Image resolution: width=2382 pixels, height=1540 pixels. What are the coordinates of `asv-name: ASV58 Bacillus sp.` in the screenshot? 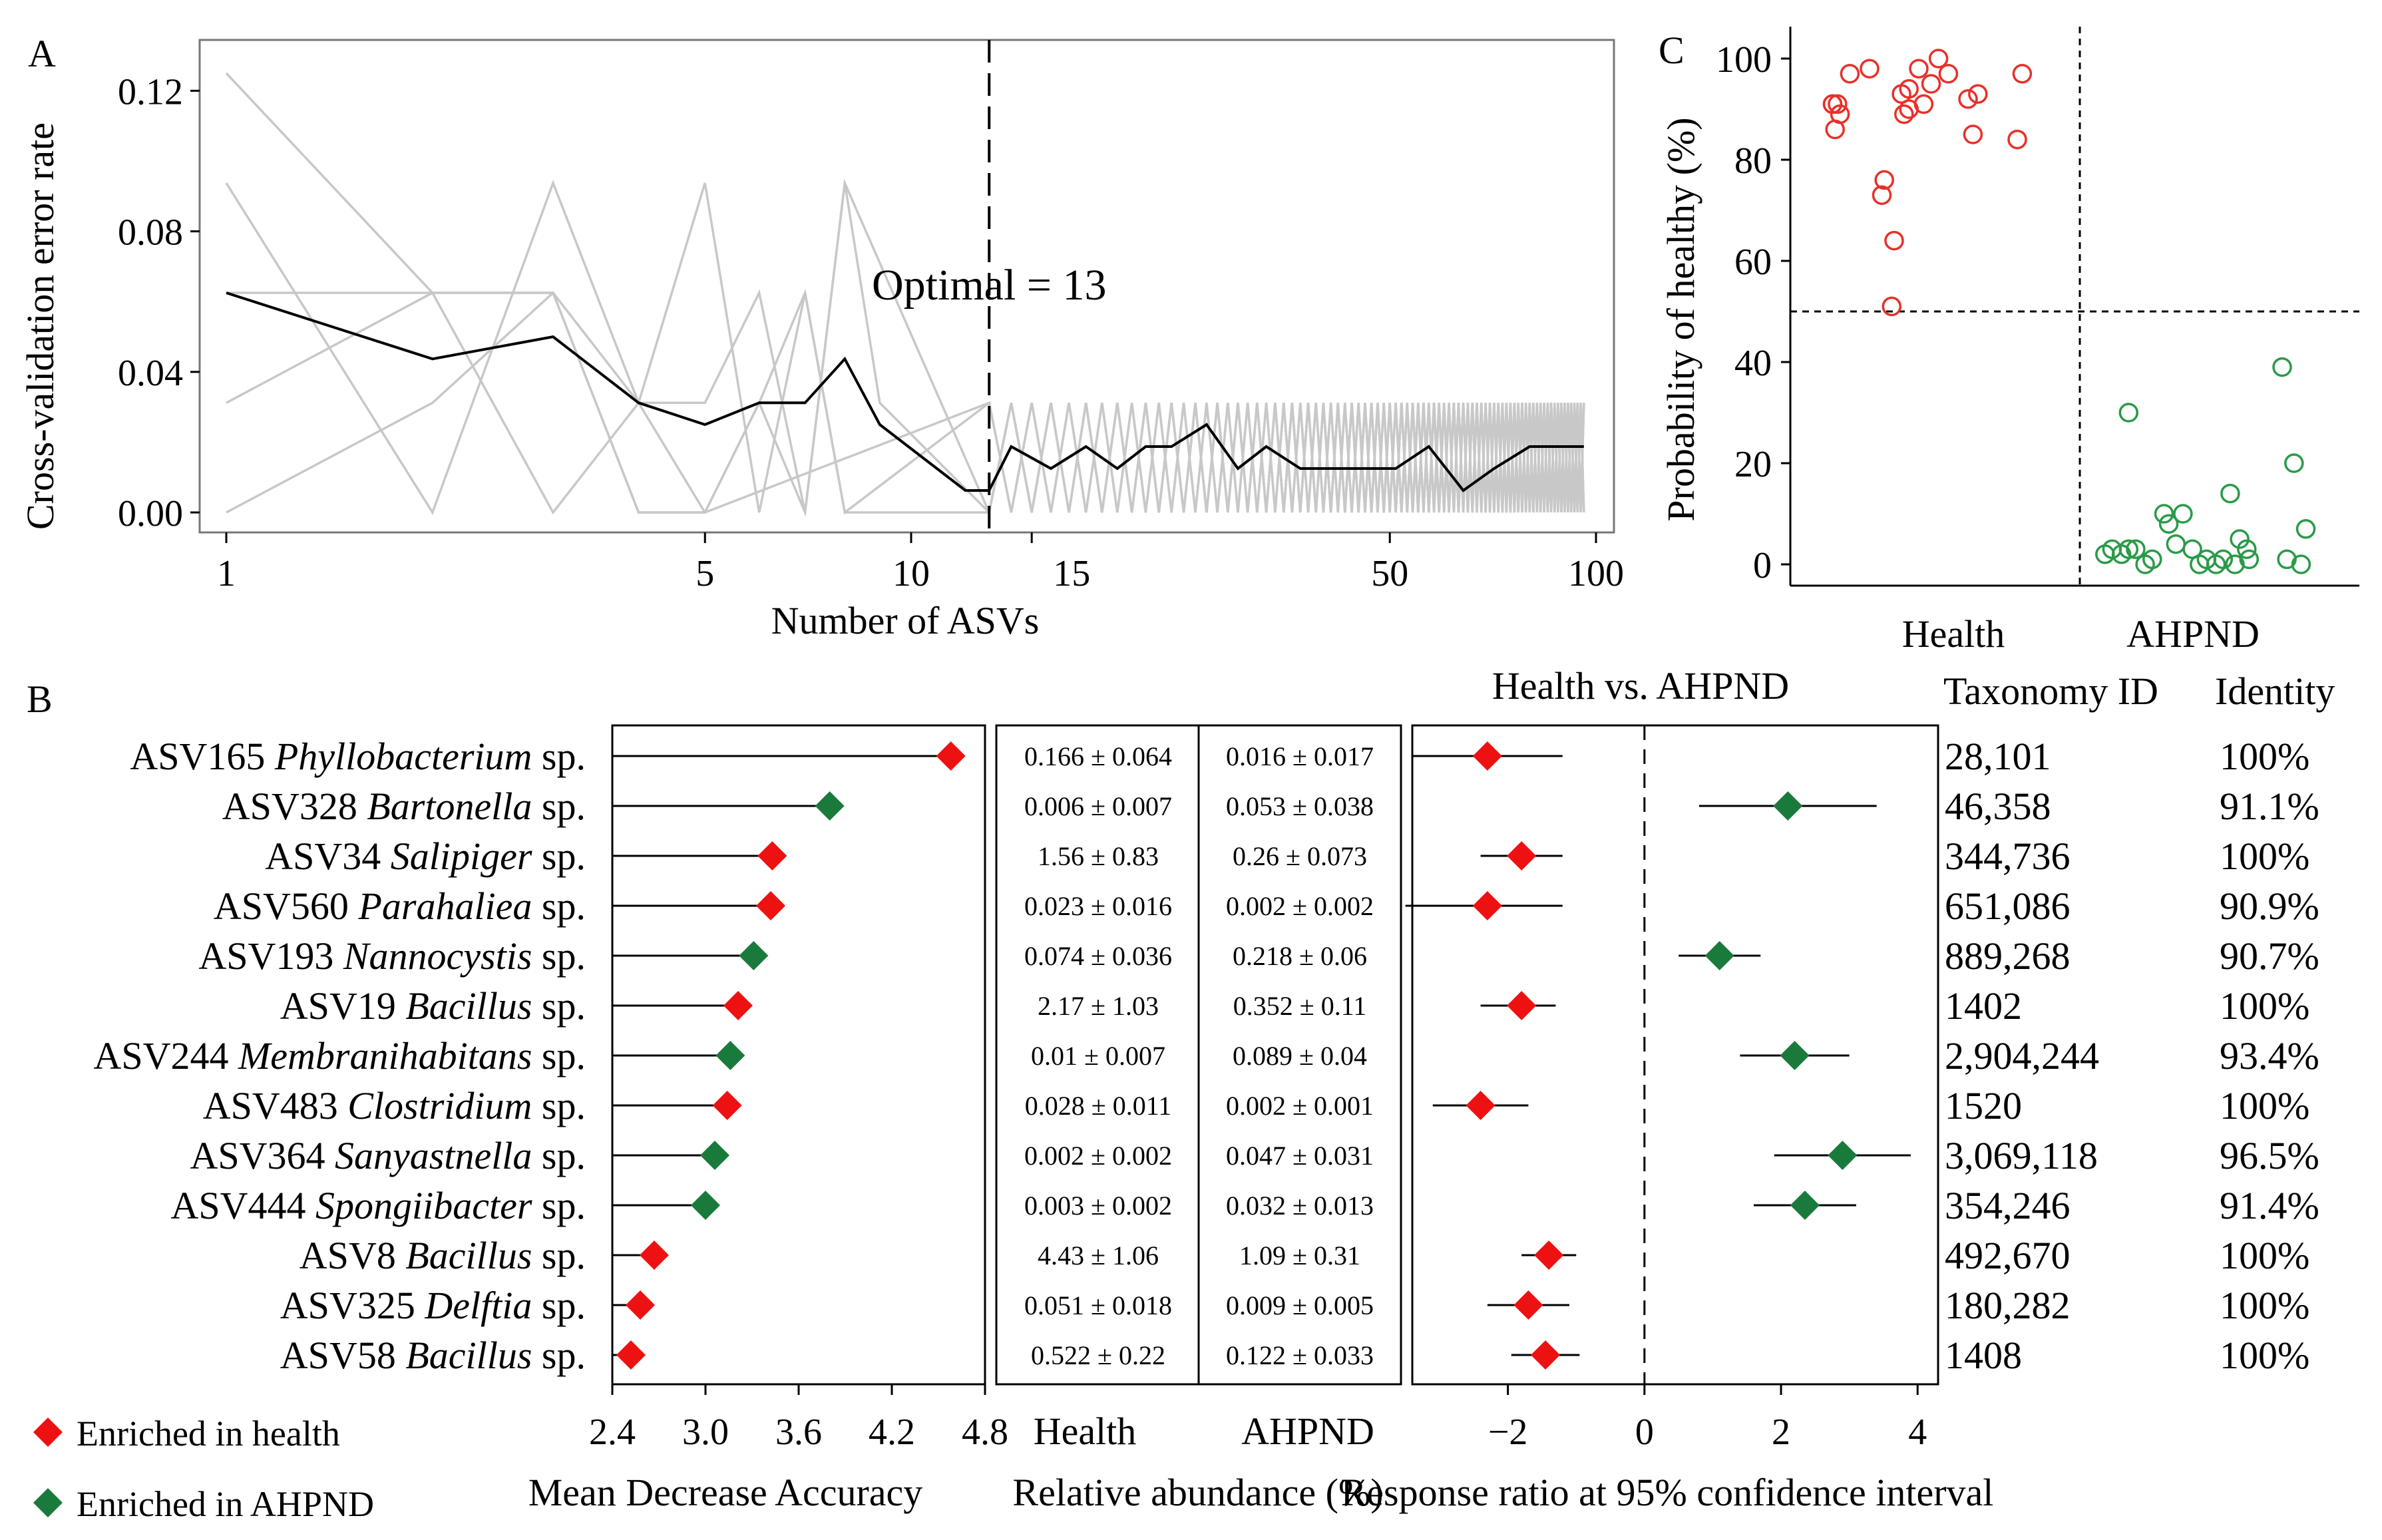 It's located at (433, 1355).